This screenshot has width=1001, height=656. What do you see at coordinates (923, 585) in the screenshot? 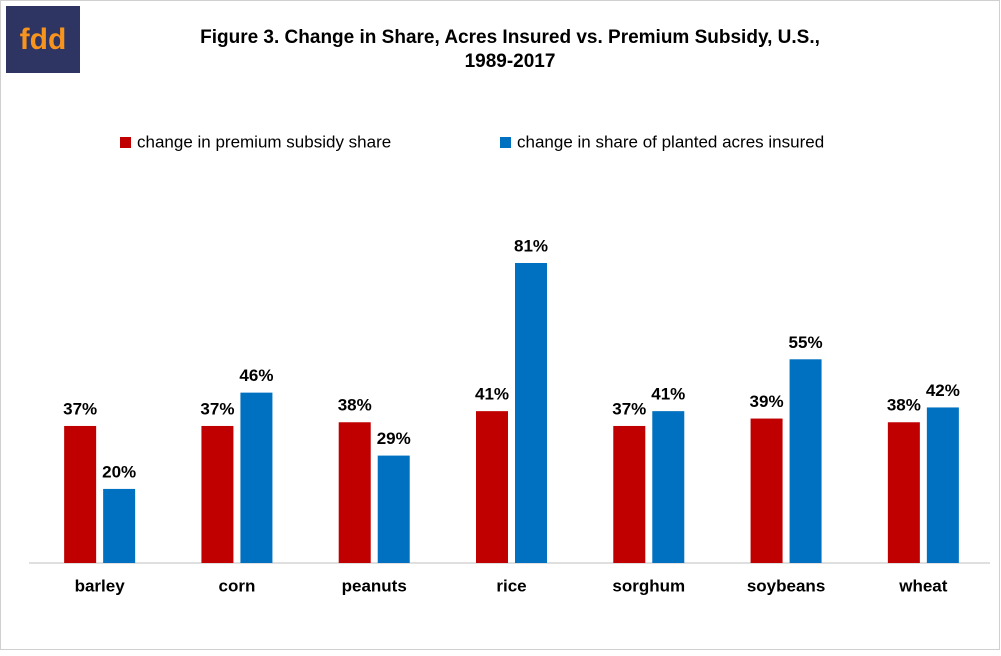
I see `x-tick-label: wheat` at bounding box center [923, 585].